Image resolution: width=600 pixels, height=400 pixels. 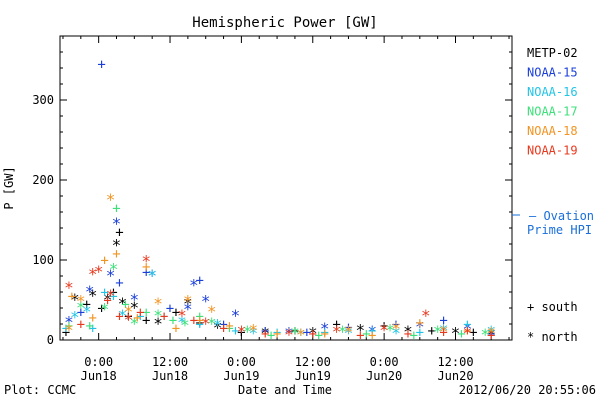 I want to click on x-tick-label: Jun19, so click(x=313, y=376).